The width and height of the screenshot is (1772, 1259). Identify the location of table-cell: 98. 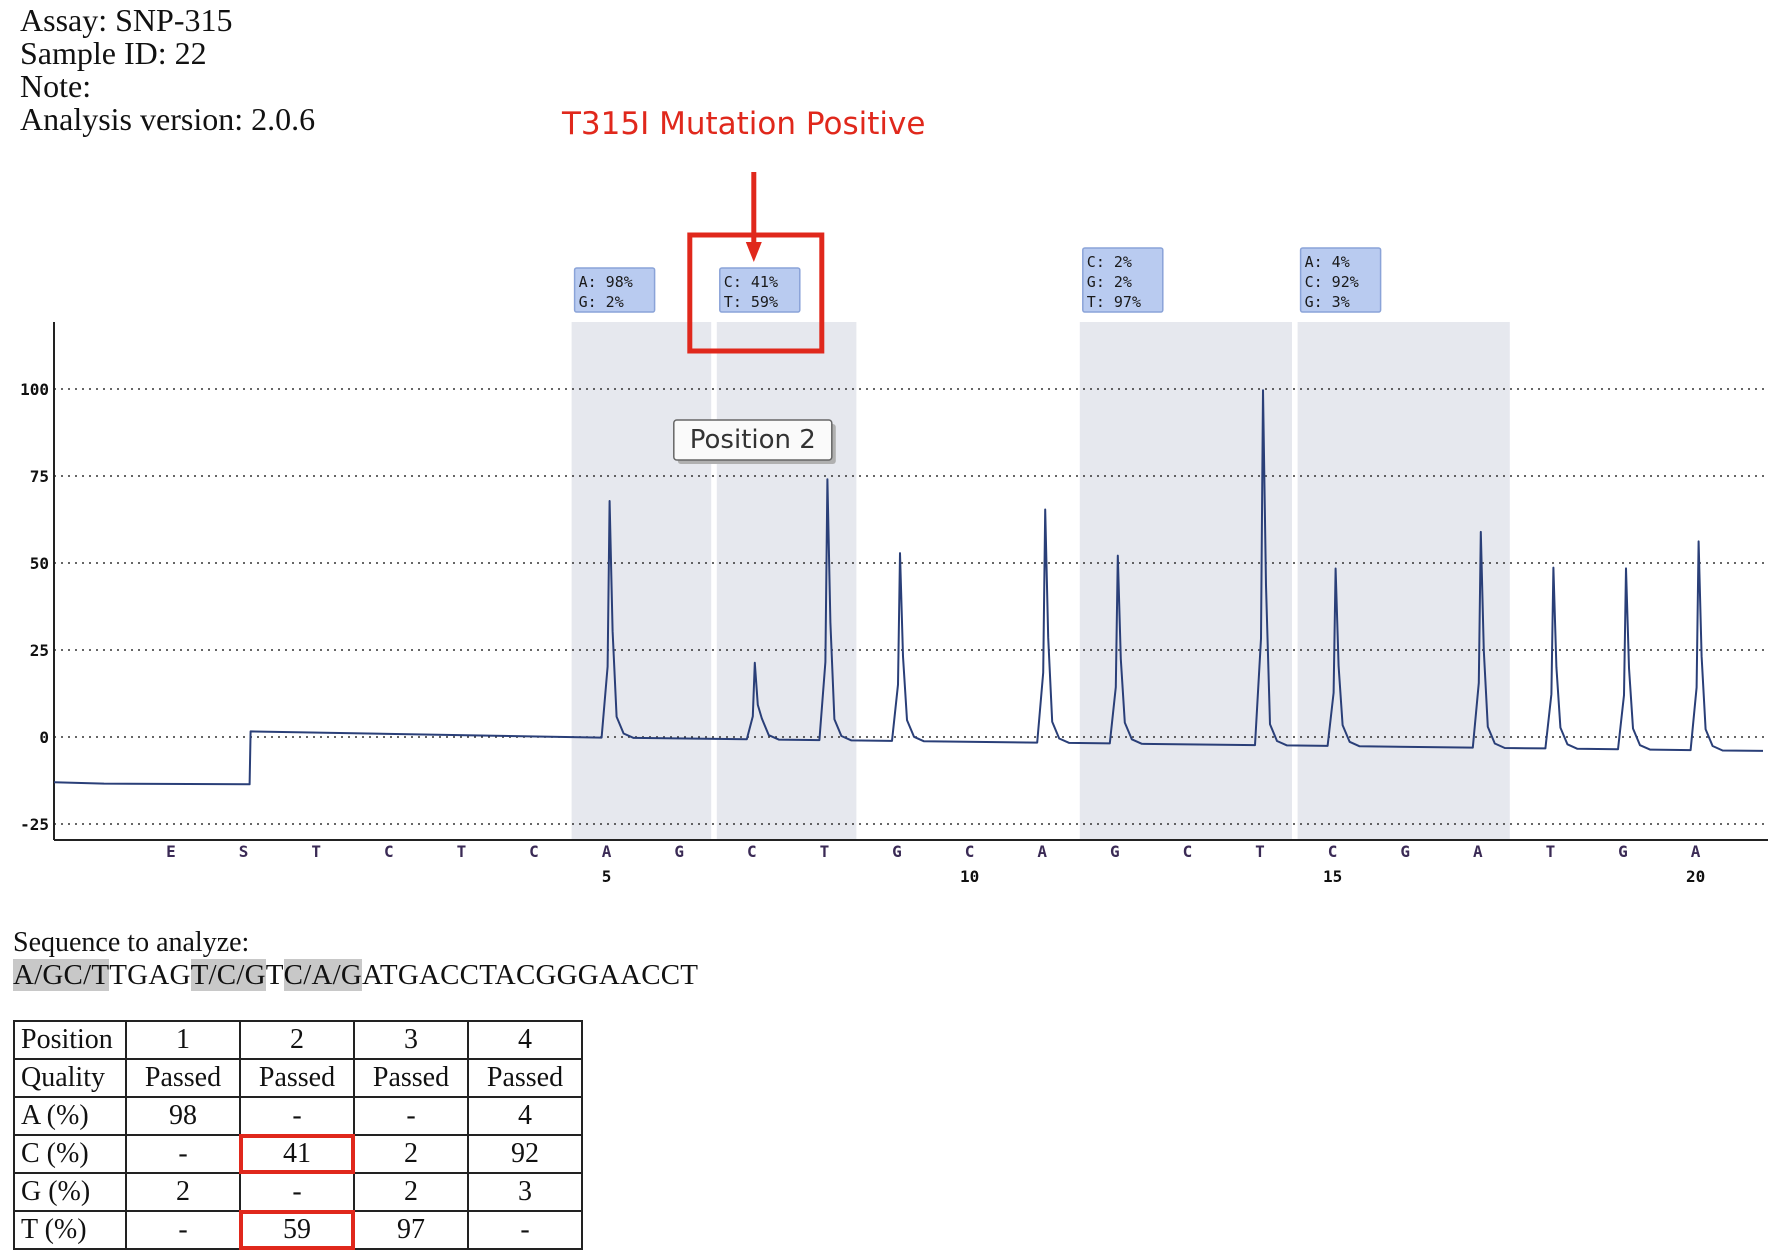
(183, 1116).